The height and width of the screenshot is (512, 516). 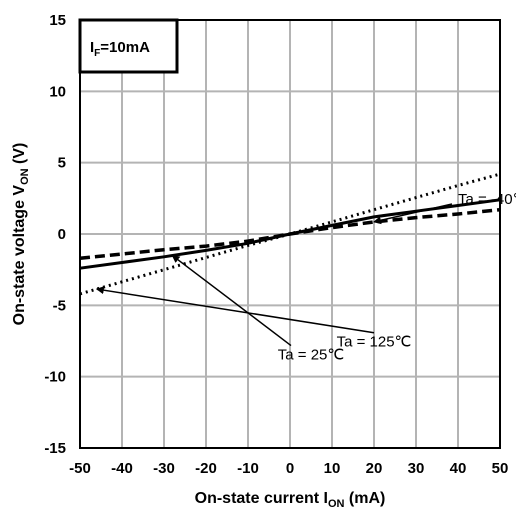 I want to click on y-tick-label: -5, so click(x=59, y=305).